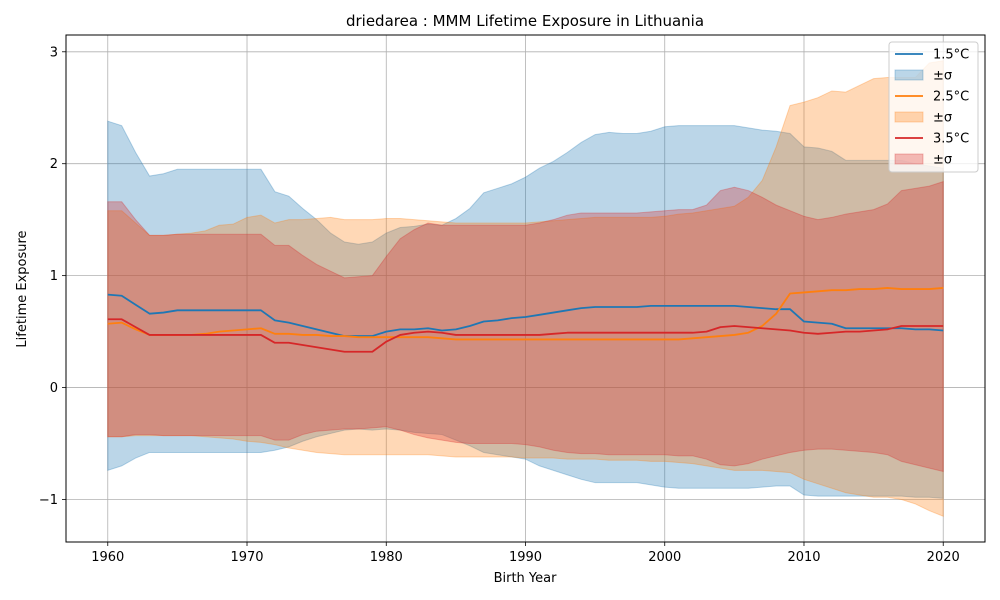 This screenshot has height=600, width=1000. Describe the element at coordinates (22, 288) in the screenshot. I see `y-axis-title: Lifetime Exposure` at that location.